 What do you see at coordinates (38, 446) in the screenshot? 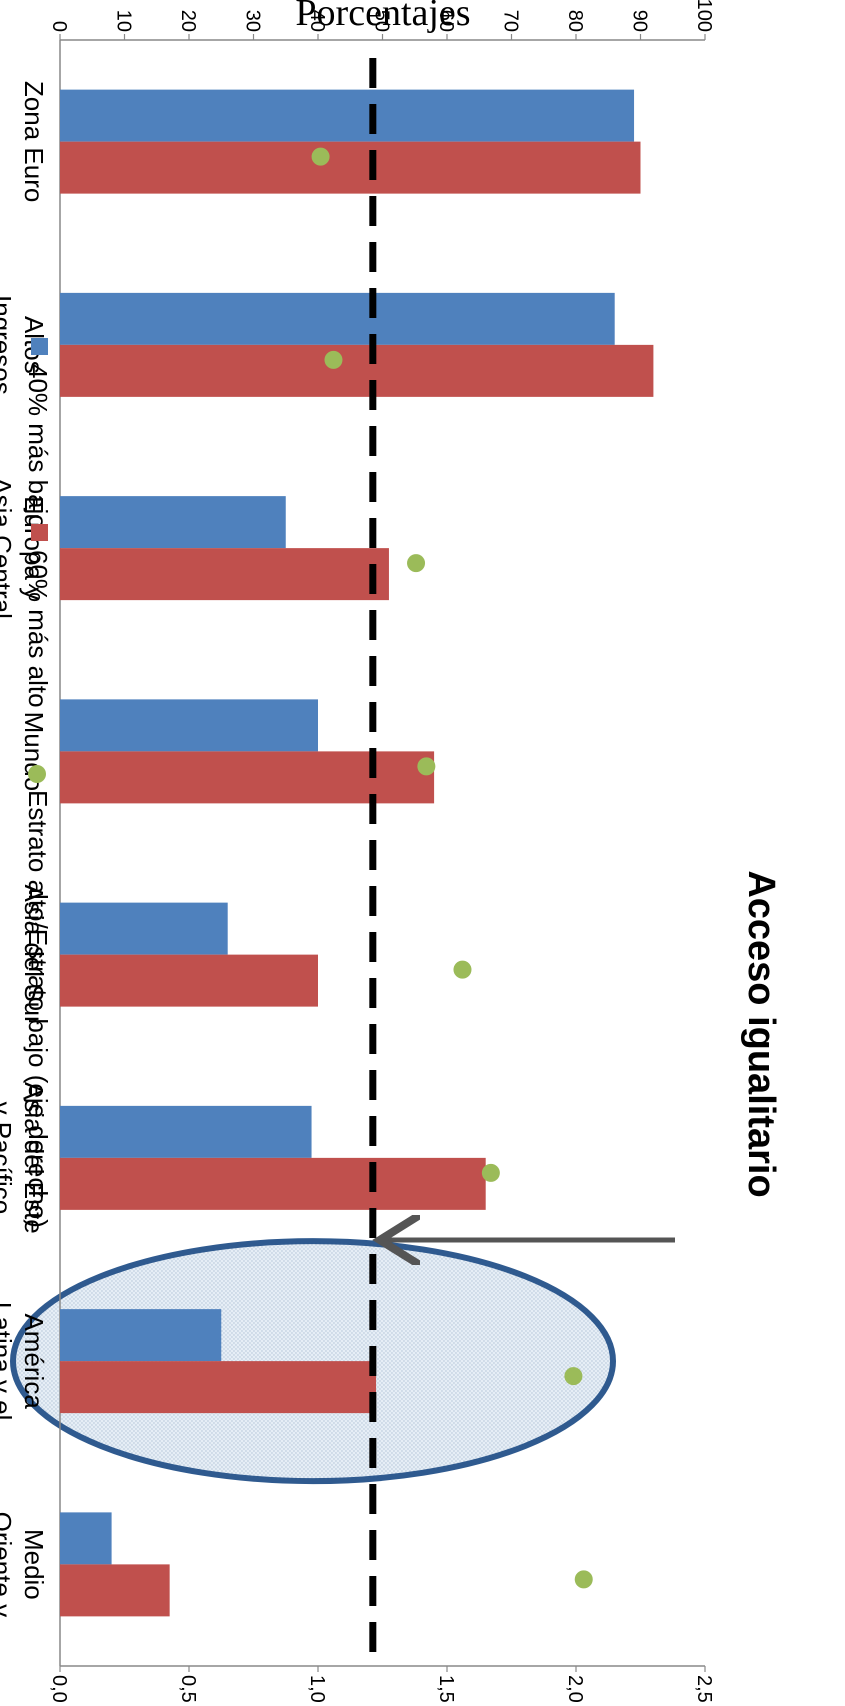
I see `legend-label-0: 40% más bajo` at bounding box center [38, 446].